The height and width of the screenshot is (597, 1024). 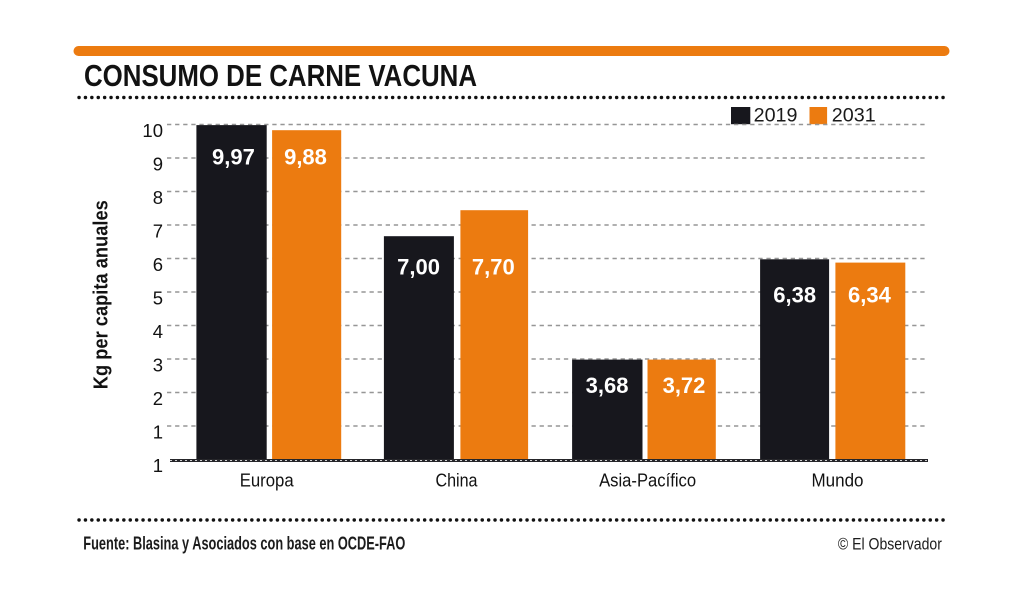 I want to click on svg-text: 3,72, so click(x=684, y=385).